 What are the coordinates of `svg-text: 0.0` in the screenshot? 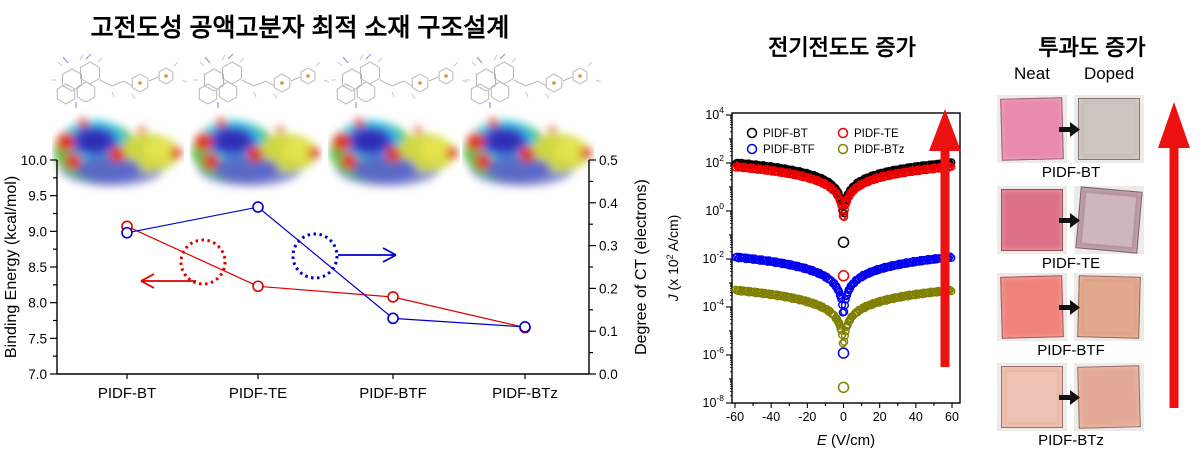 It's located at (608, 374).